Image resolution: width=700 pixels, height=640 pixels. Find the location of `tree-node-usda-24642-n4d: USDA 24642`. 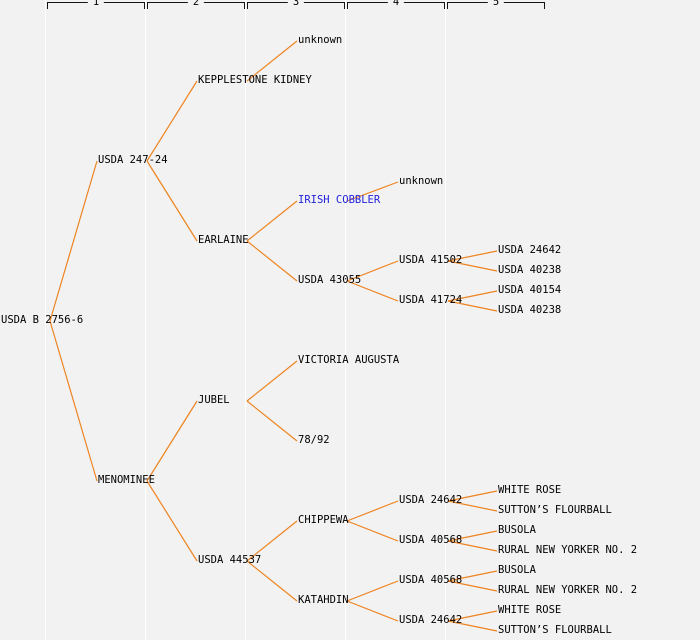

tree-node-usda-24642-n4d: USDA 24642 is located at coordinates (431, 500).